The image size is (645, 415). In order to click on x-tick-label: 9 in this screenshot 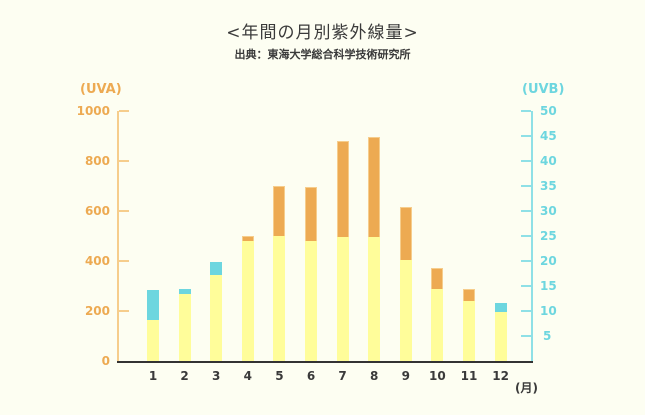, I will do `click(405, 376)`.